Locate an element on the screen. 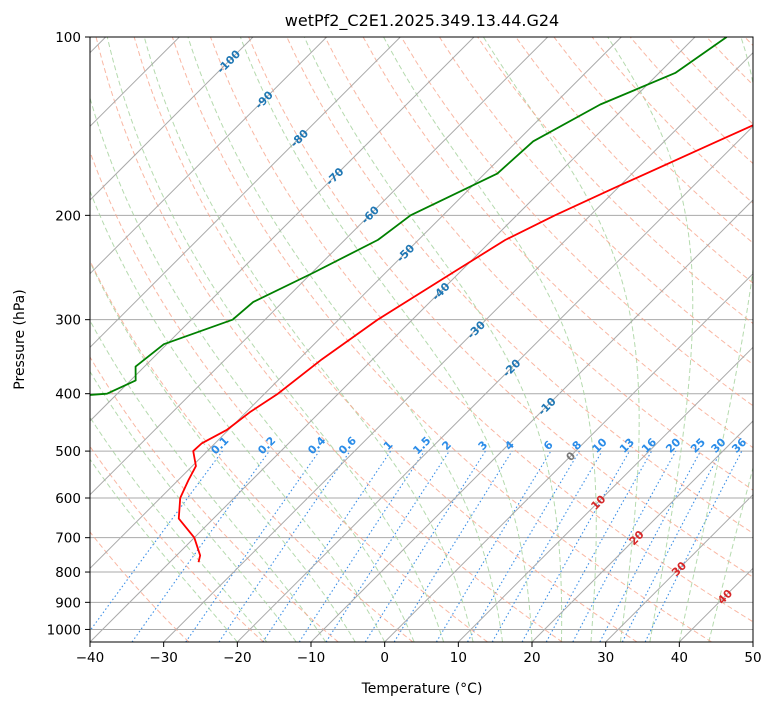 Image resolution: width=775 pixels, height=708 pixels. x-tick-label: 10 is located at coordinates (458, 658).